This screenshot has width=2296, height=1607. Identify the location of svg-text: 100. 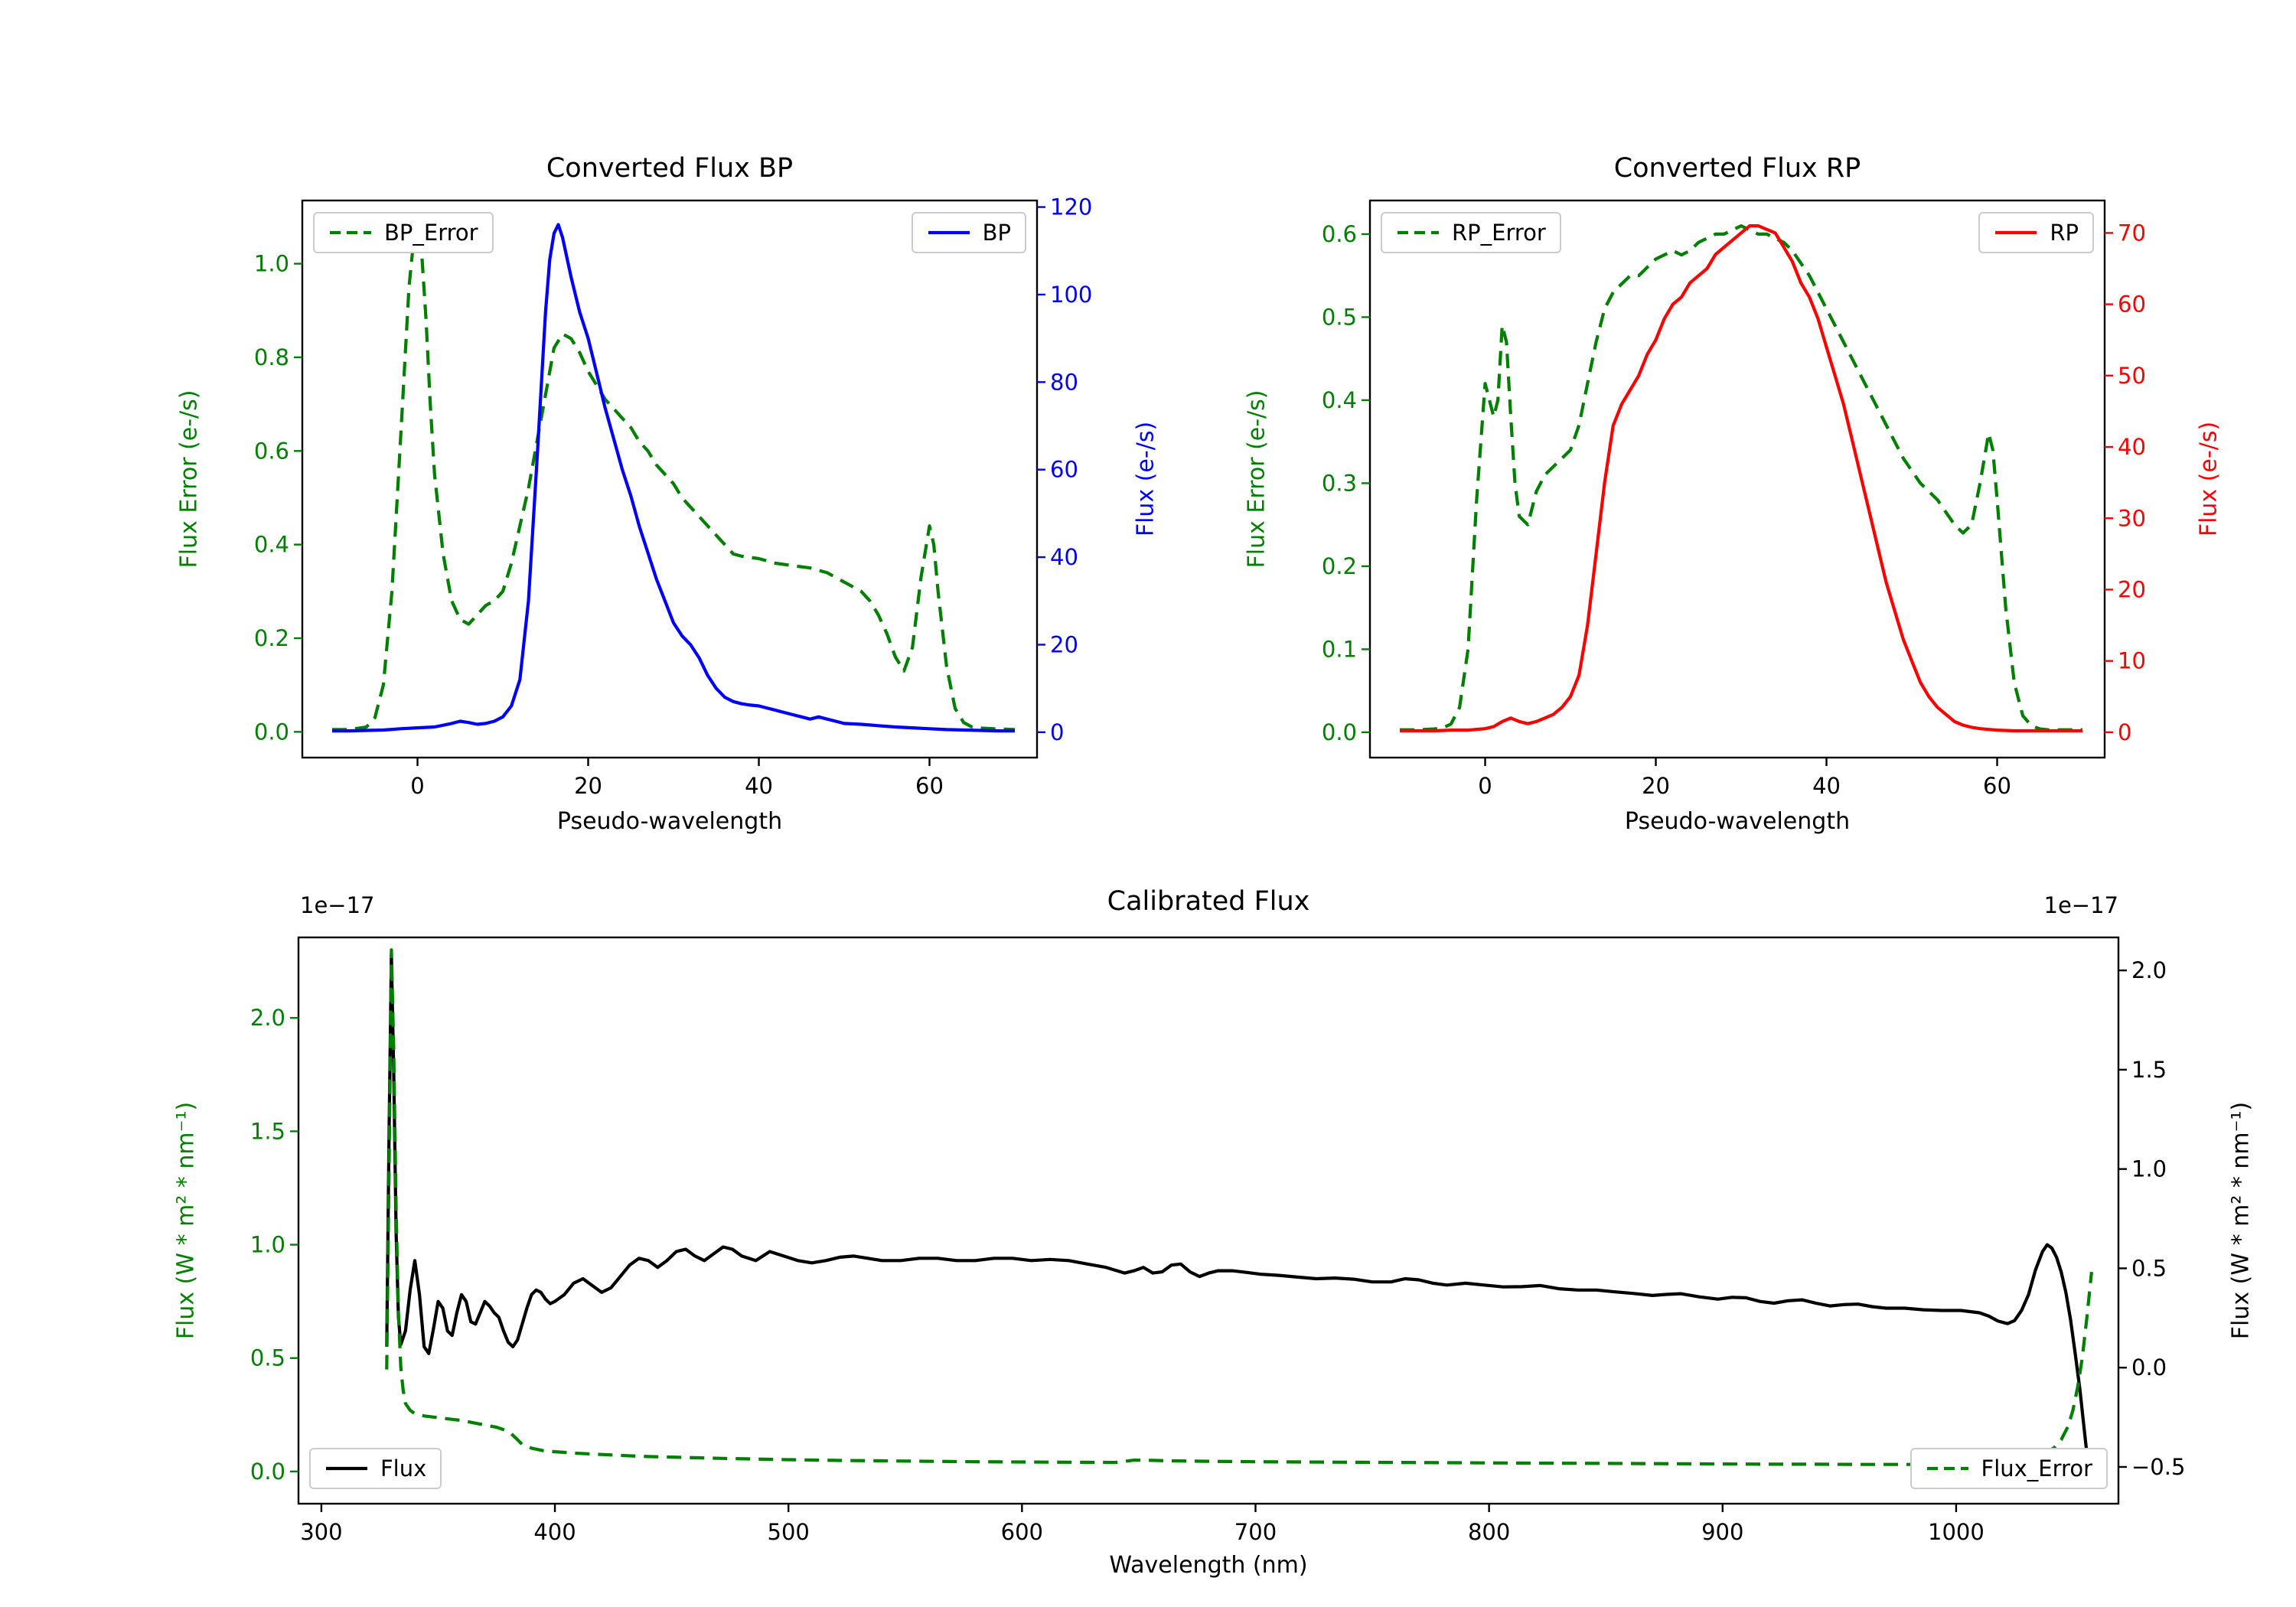
(1071, 295).